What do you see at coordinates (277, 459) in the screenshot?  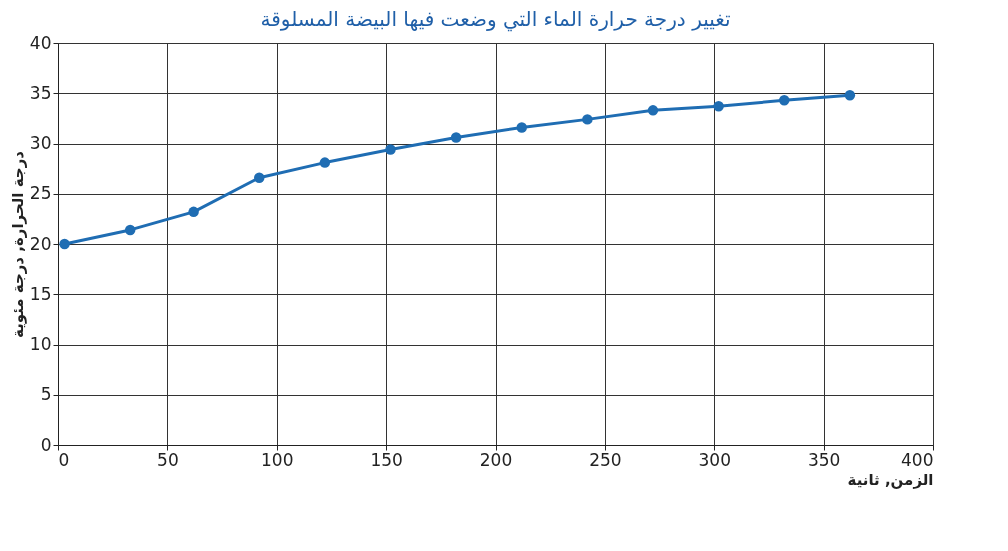 I see `x-tick-label: 100` at bounding box center [277, 459].